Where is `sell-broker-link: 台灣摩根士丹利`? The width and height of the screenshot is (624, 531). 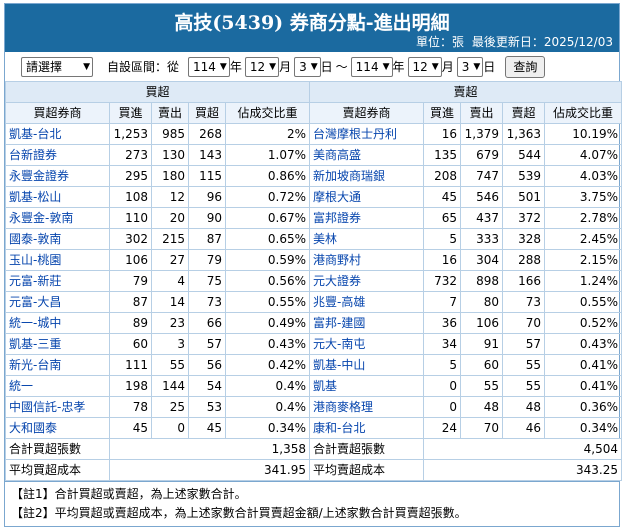
sell-broker-link: 台灣摩根士丹利 is located at coordinates (366, 134).